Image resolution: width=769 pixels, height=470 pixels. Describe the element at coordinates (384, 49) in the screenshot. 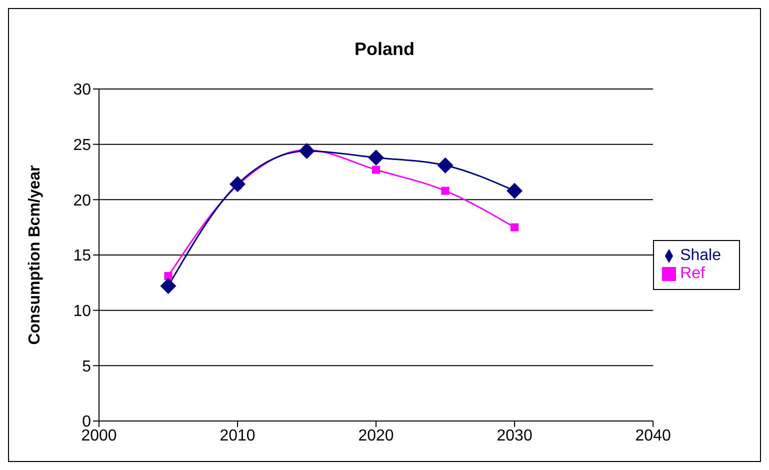

I see `chart-title: Poland` at that location.